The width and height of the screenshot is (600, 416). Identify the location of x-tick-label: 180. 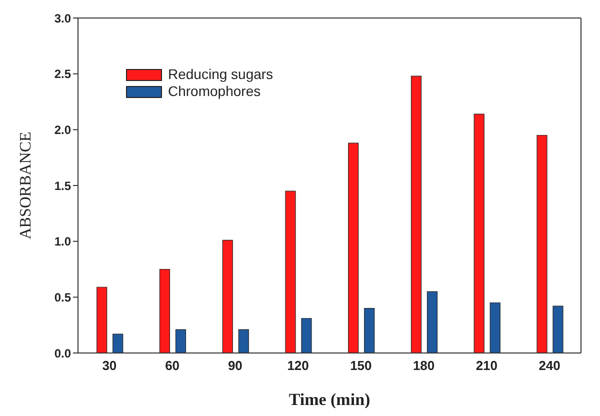
(423, 366).